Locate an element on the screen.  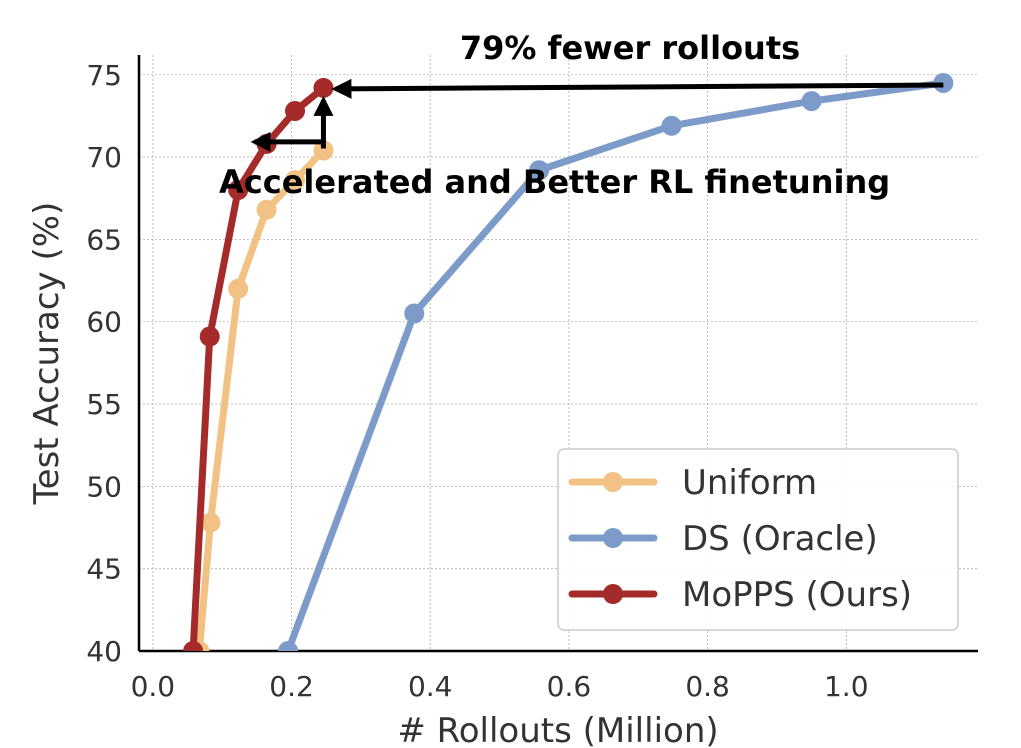
x-tick-label: 0.6 is located at coordinates (569, 686).